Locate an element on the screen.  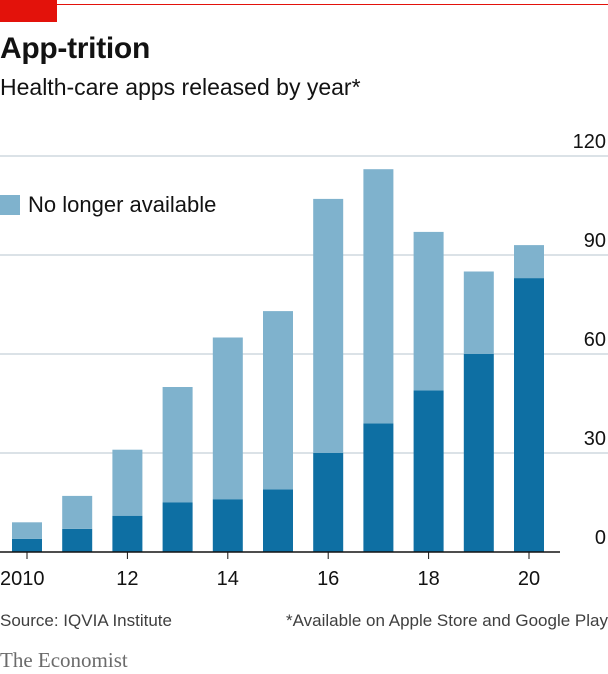
chart-title: App-trition is located at coordinates (75, 48).